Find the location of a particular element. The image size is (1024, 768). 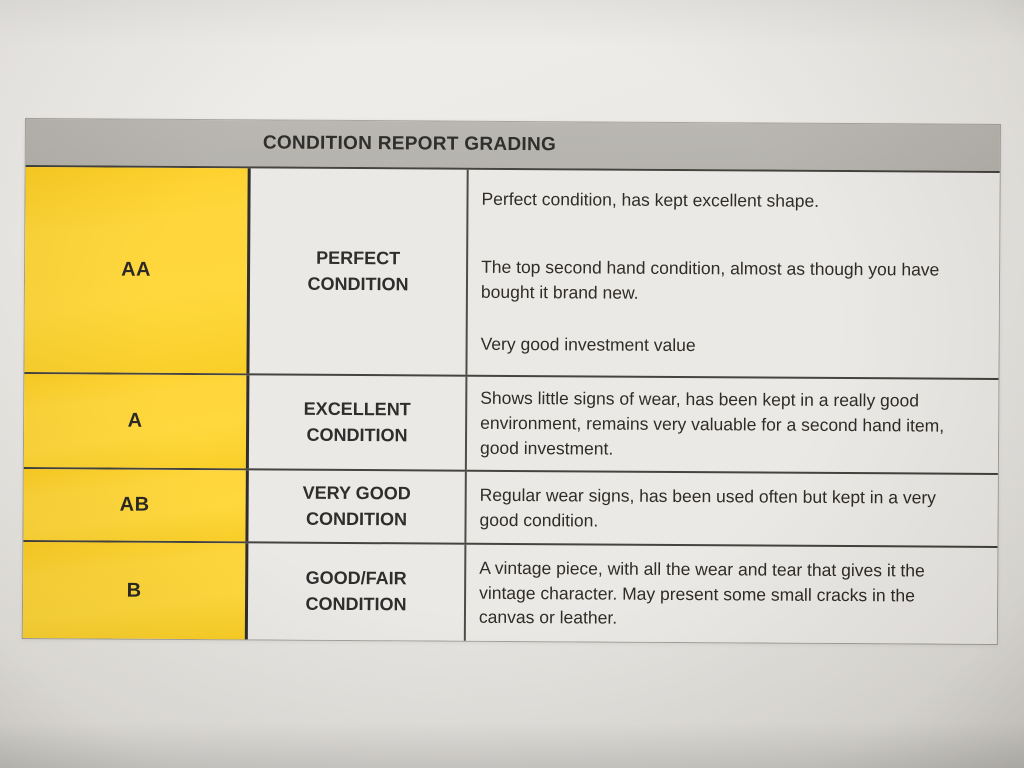

condition-label: PERFECT CONDITION is located at coordinates (358, 270).